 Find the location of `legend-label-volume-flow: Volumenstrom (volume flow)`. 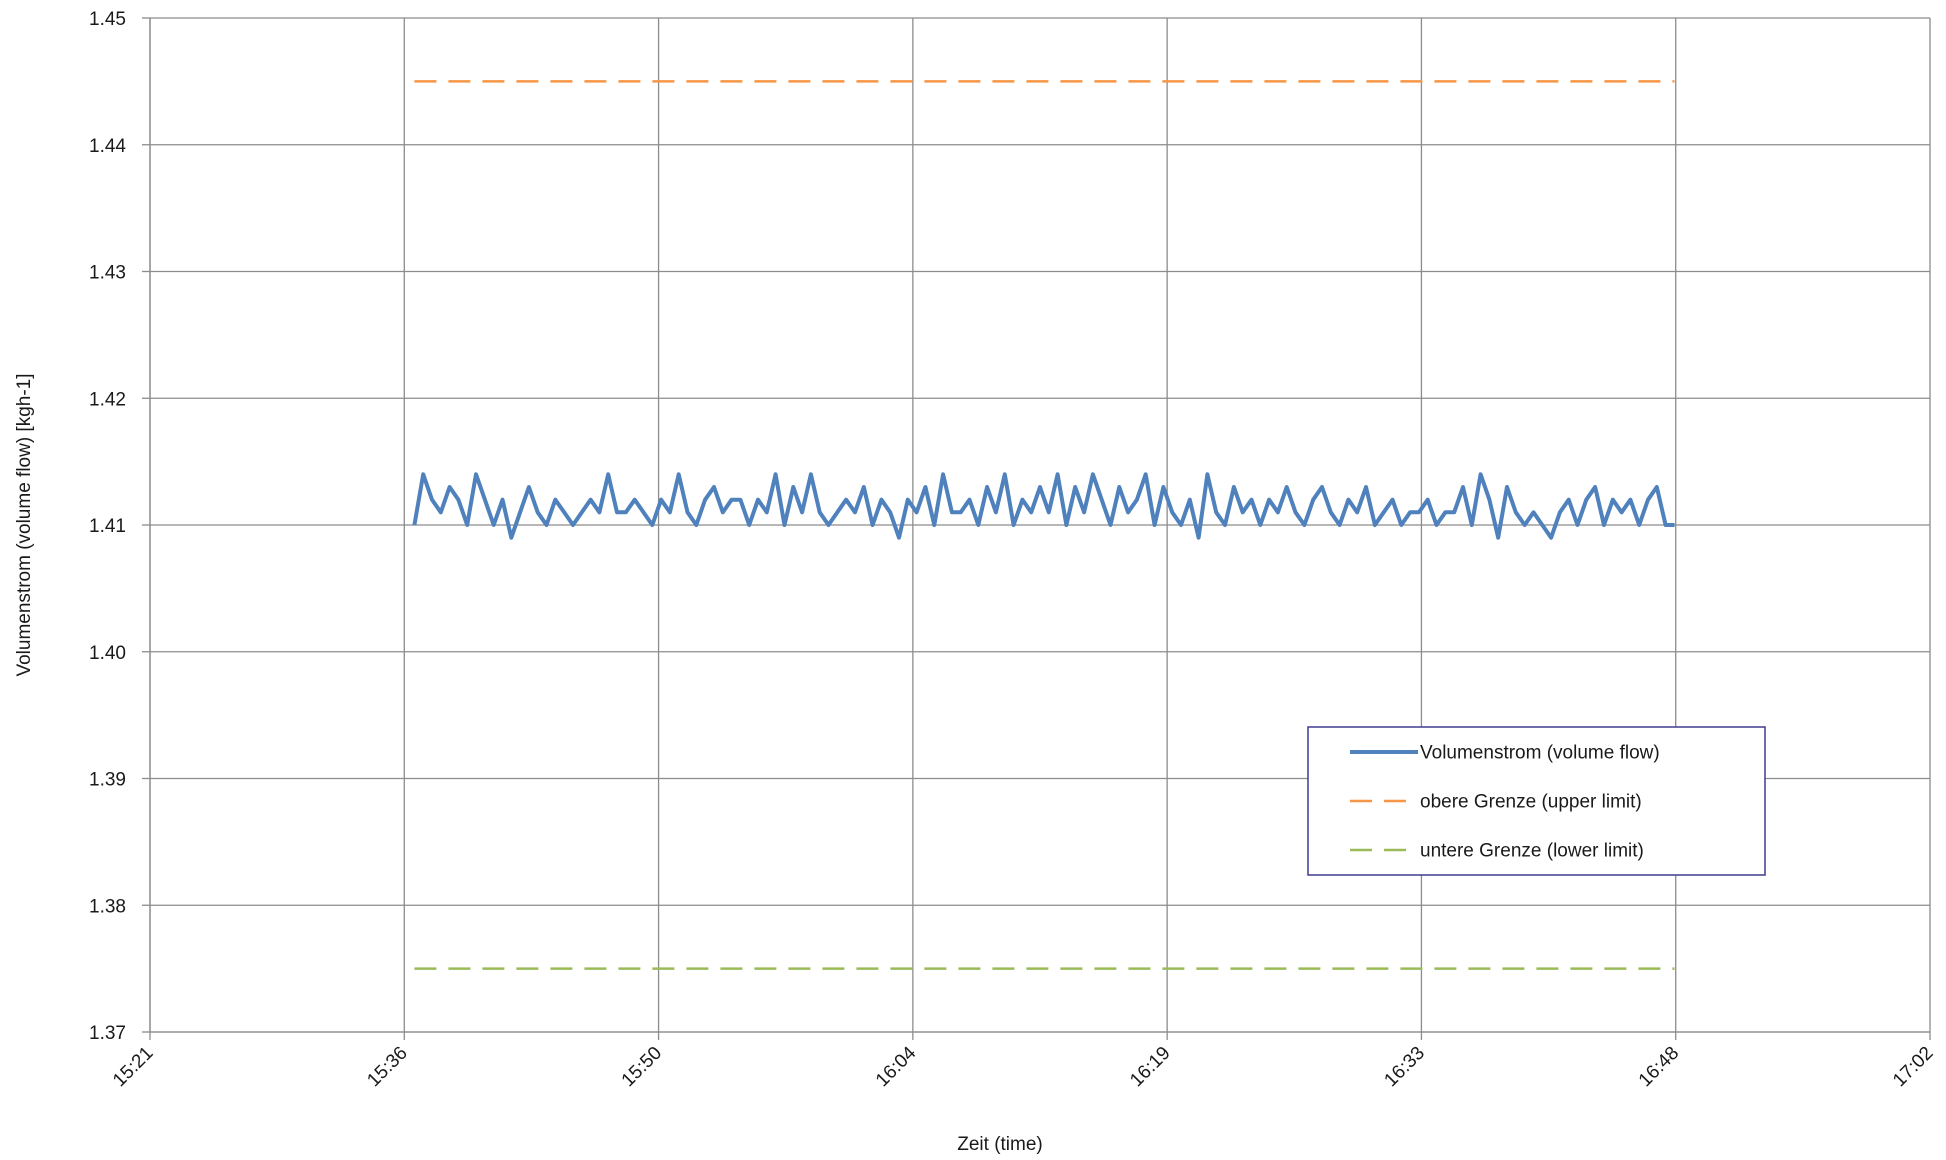

legend-label-volume-flow: Volumenstrom (volume flow) is located at coordinates (1540, 753).